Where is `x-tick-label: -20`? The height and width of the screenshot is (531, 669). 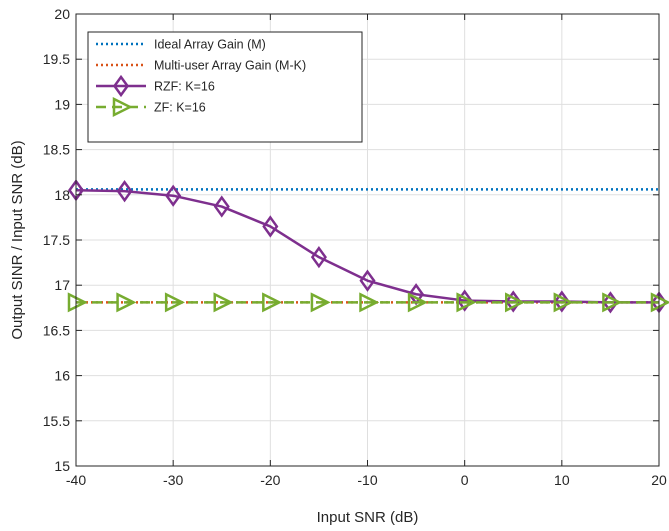 x-tick-label: -20 is located at coordinates (270, 480).